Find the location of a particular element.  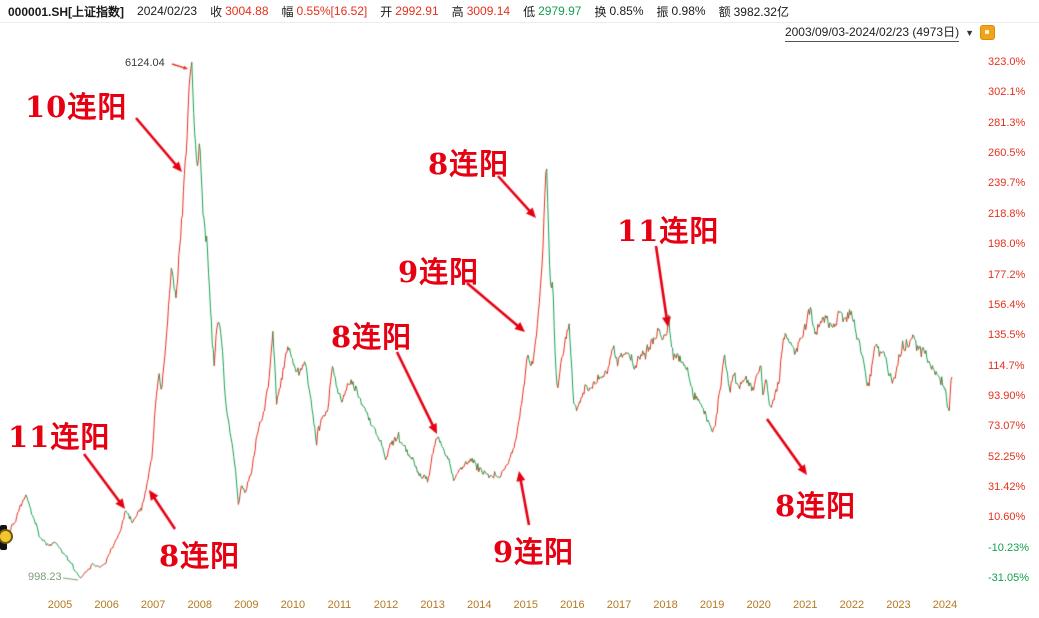

x-tick-label: 2012 is located at coordinates (386, 605).